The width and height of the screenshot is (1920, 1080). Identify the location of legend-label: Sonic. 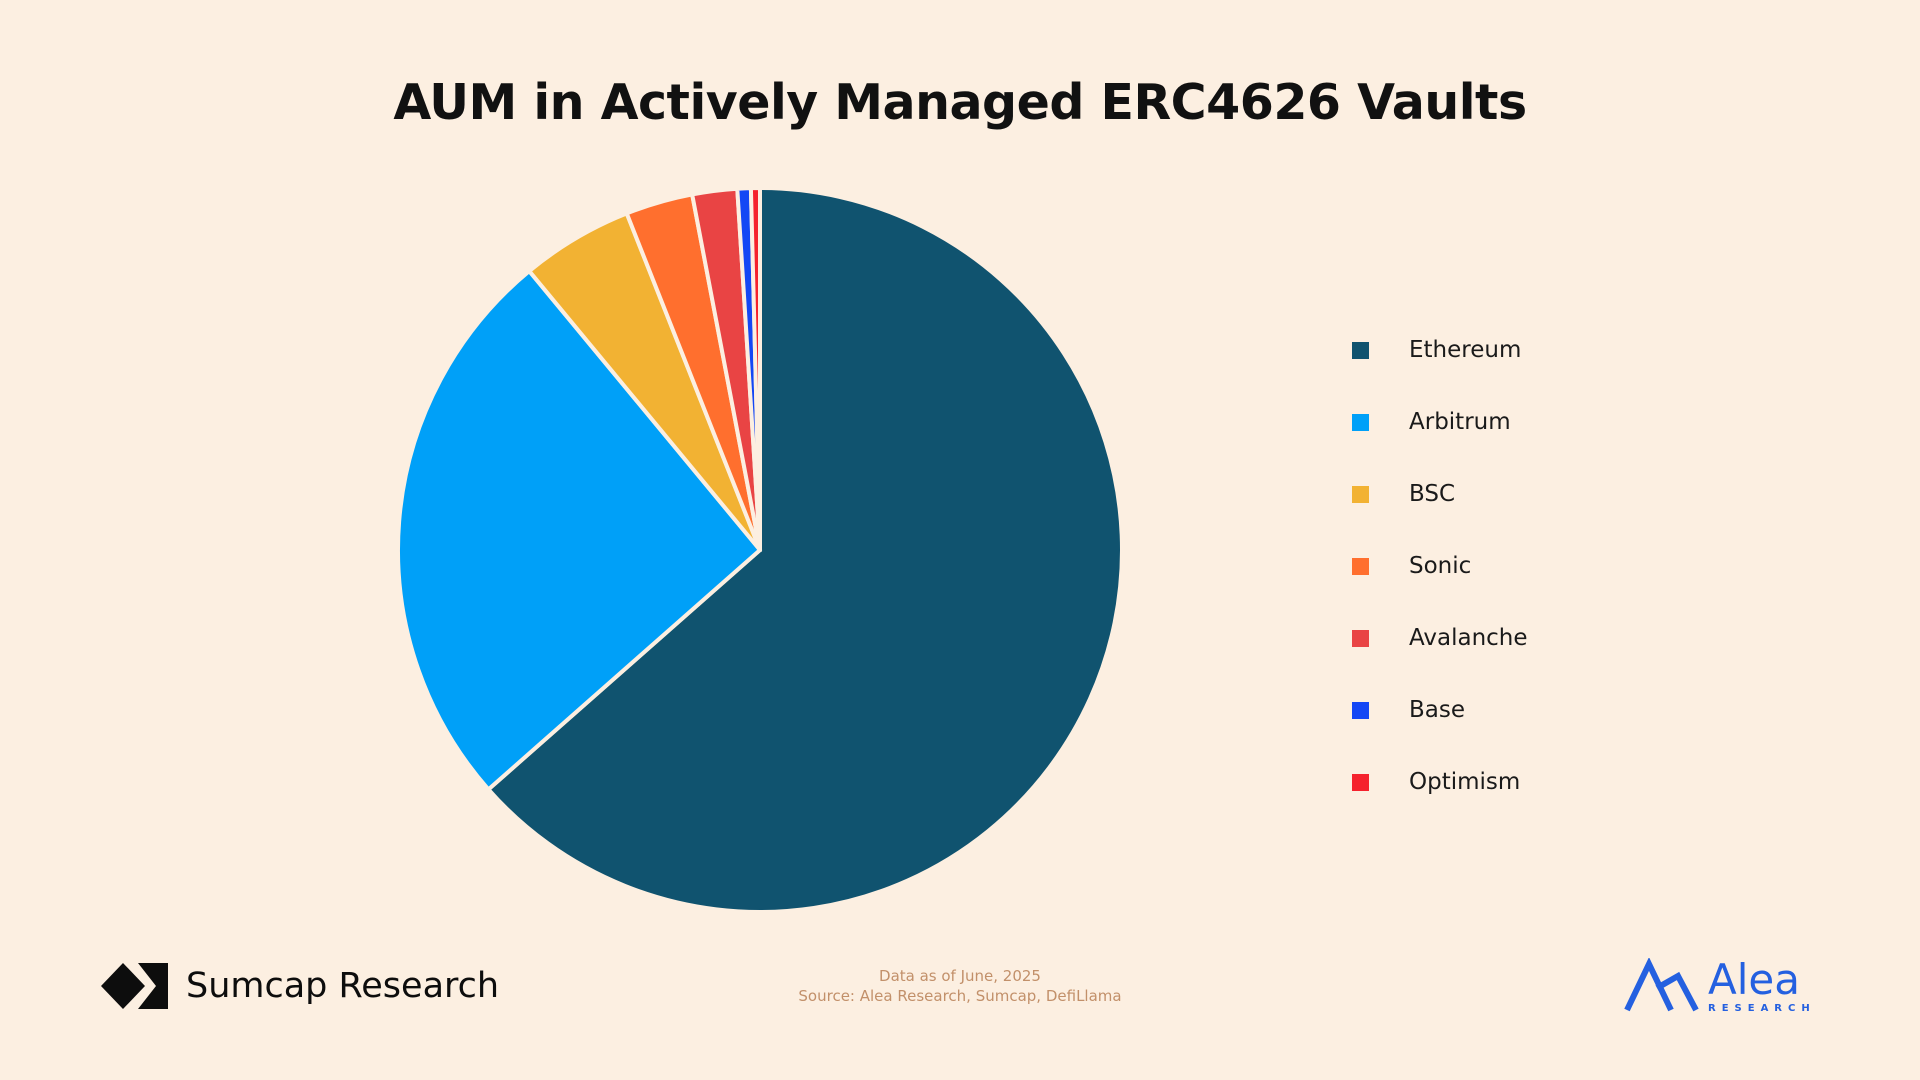
(1440, 566).